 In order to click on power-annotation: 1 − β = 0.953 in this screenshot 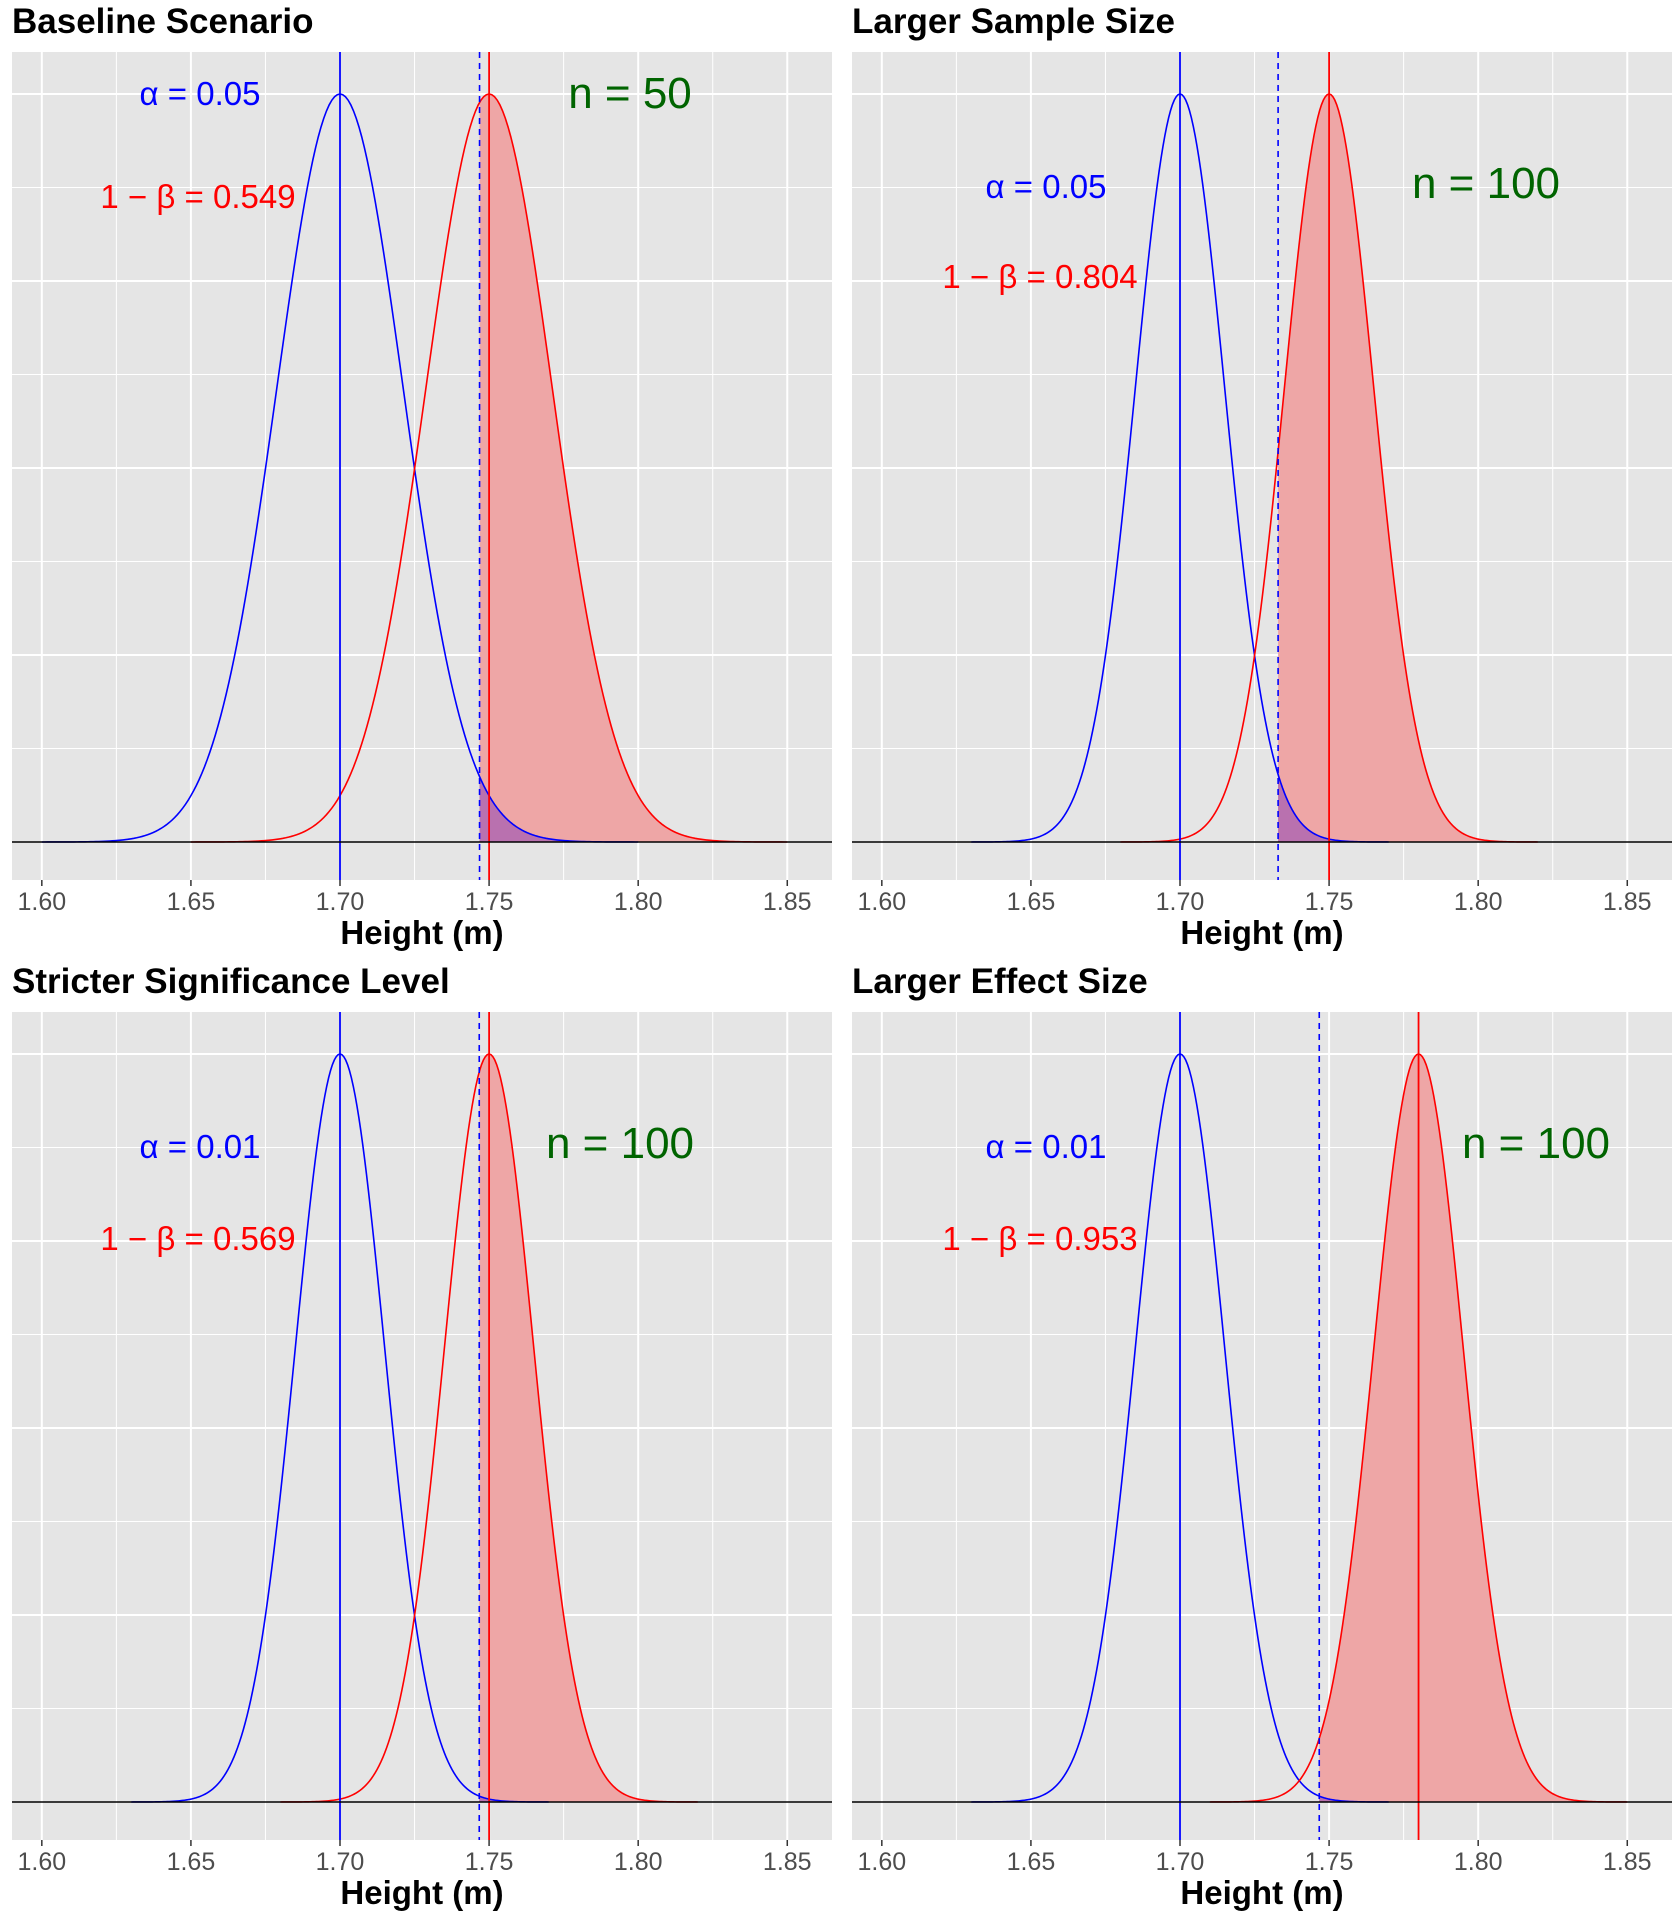, I will do `click(1039, 1238)`.